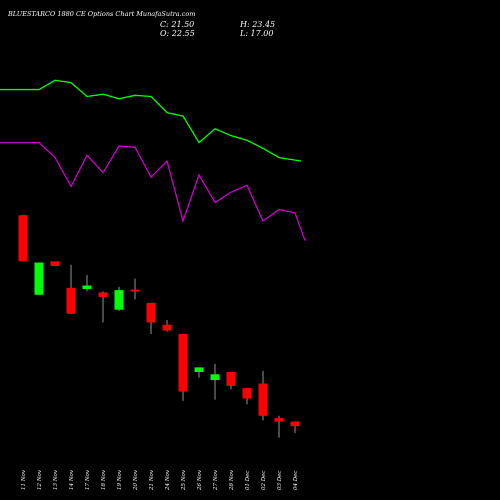  Describe the element at coordinates (120, 479) in the screenshot. I see `x-tick-label: 19 Nov` at that location.